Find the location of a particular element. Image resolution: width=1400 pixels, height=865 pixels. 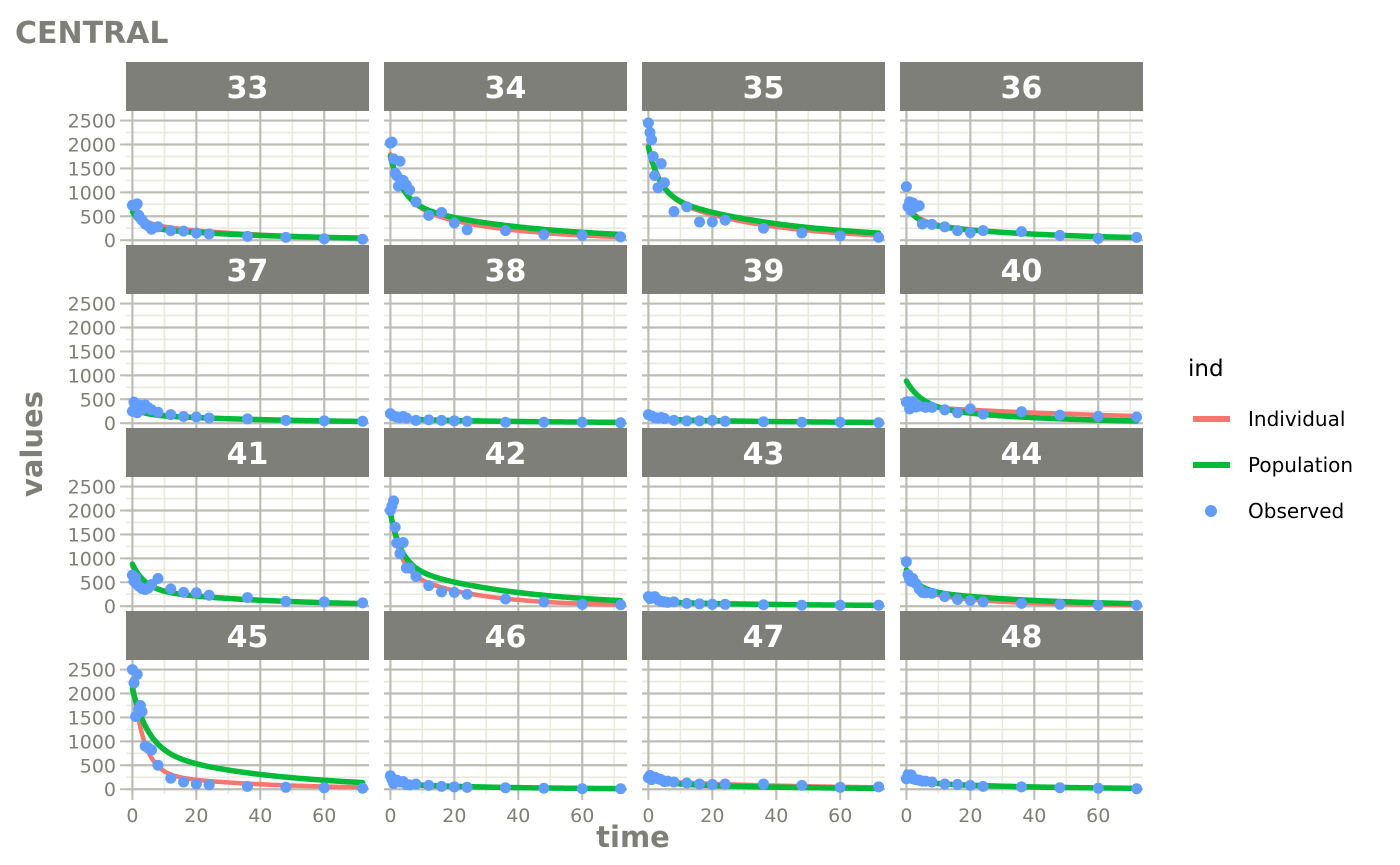

facet-panel-48: 48 is located at coordinates (1021, 703).